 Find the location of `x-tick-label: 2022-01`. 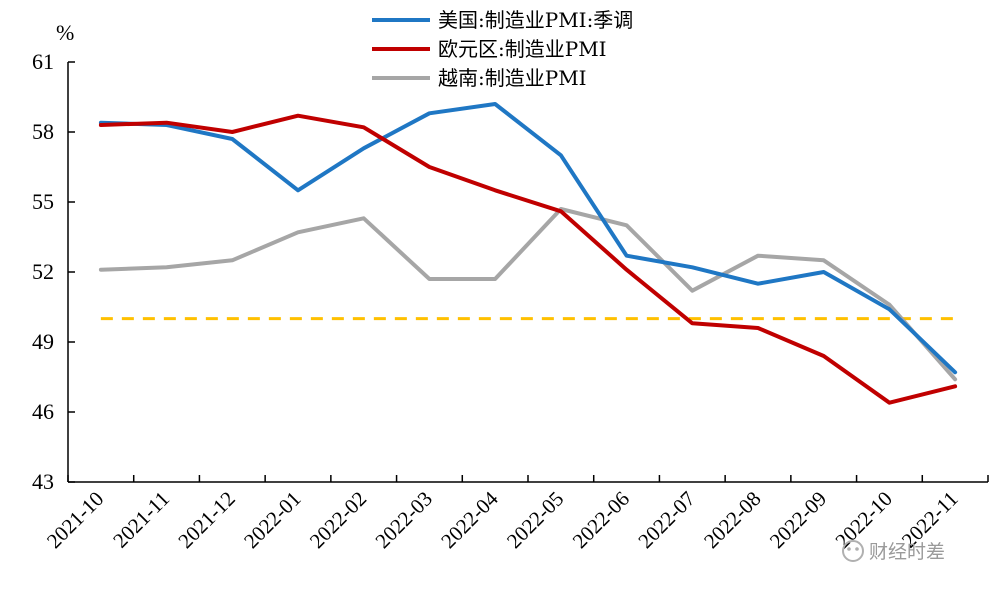

x-tick-label: 2022-01 is located at coordinates (272, 520).